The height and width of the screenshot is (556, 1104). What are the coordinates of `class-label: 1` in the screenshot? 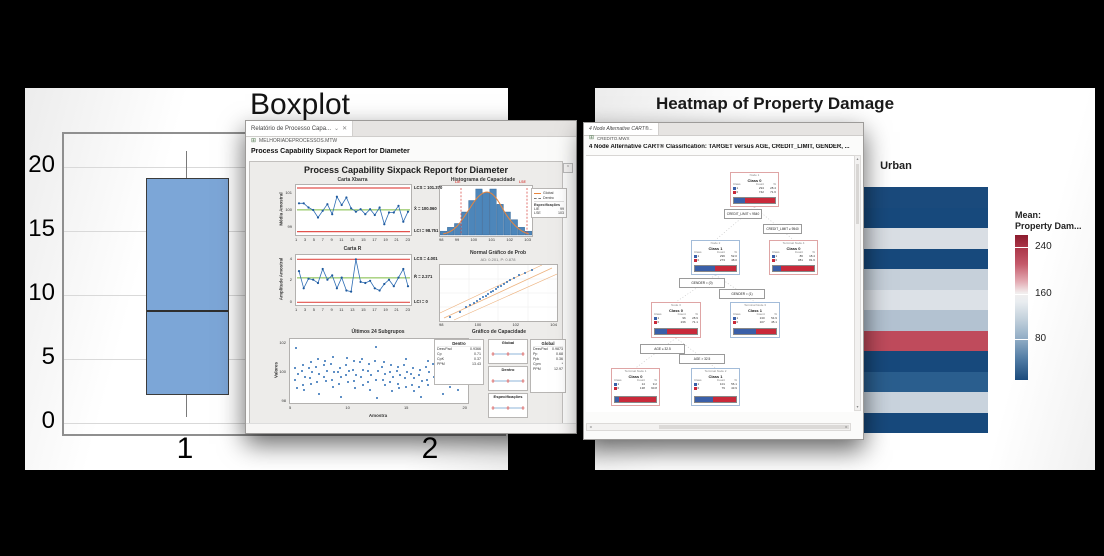 It's located at (698, 256).